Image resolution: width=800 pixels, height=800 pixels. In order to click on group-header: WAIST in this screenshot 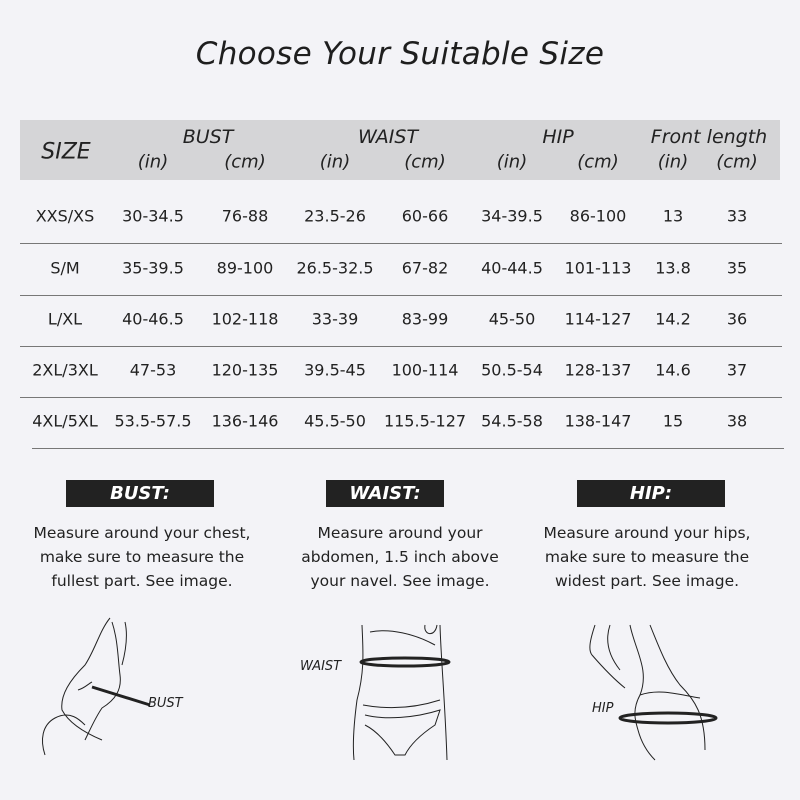, I will do `click(388, 137)`.